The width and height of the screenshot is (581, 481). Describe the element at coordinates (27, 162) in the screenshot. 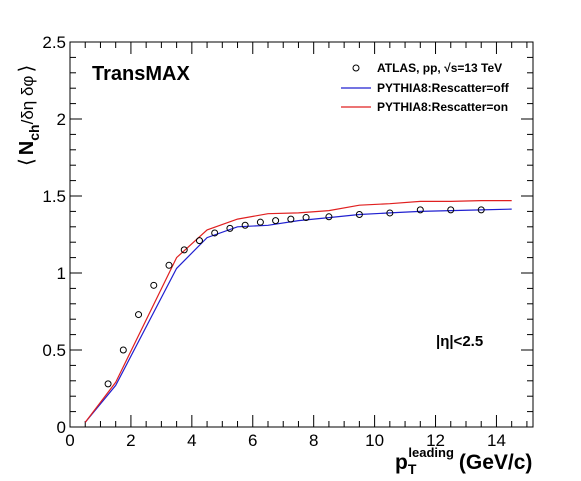

I see `y-axis-title-open: ⟨` at that location.